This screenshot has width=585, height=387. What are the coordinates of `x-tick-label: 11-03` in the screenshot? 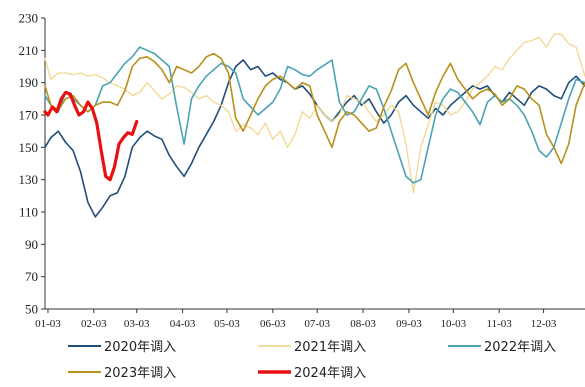 It's located at (500, 324).